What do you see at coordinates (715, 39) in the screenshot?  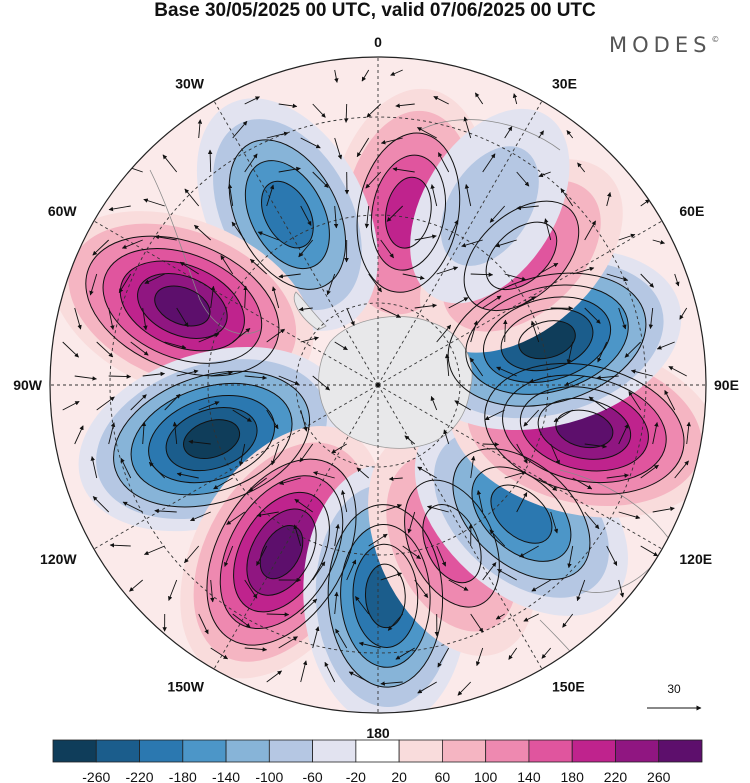 I see `brand-mark: ©` at bounding box center [715, 39].